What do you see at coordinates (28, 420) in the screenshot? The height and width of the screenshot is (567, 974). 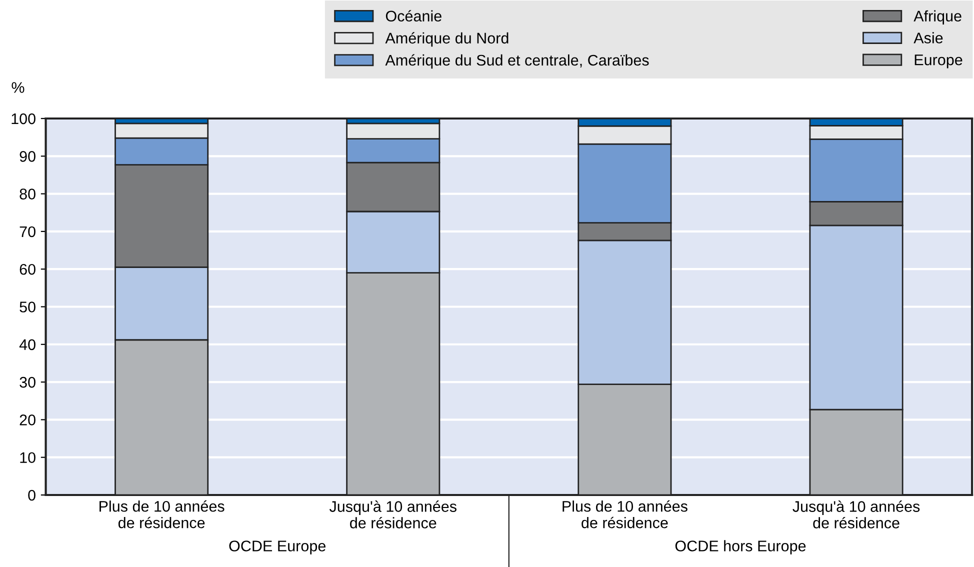 I see `y-tick-label: 20` at bounding box center [28, 420].